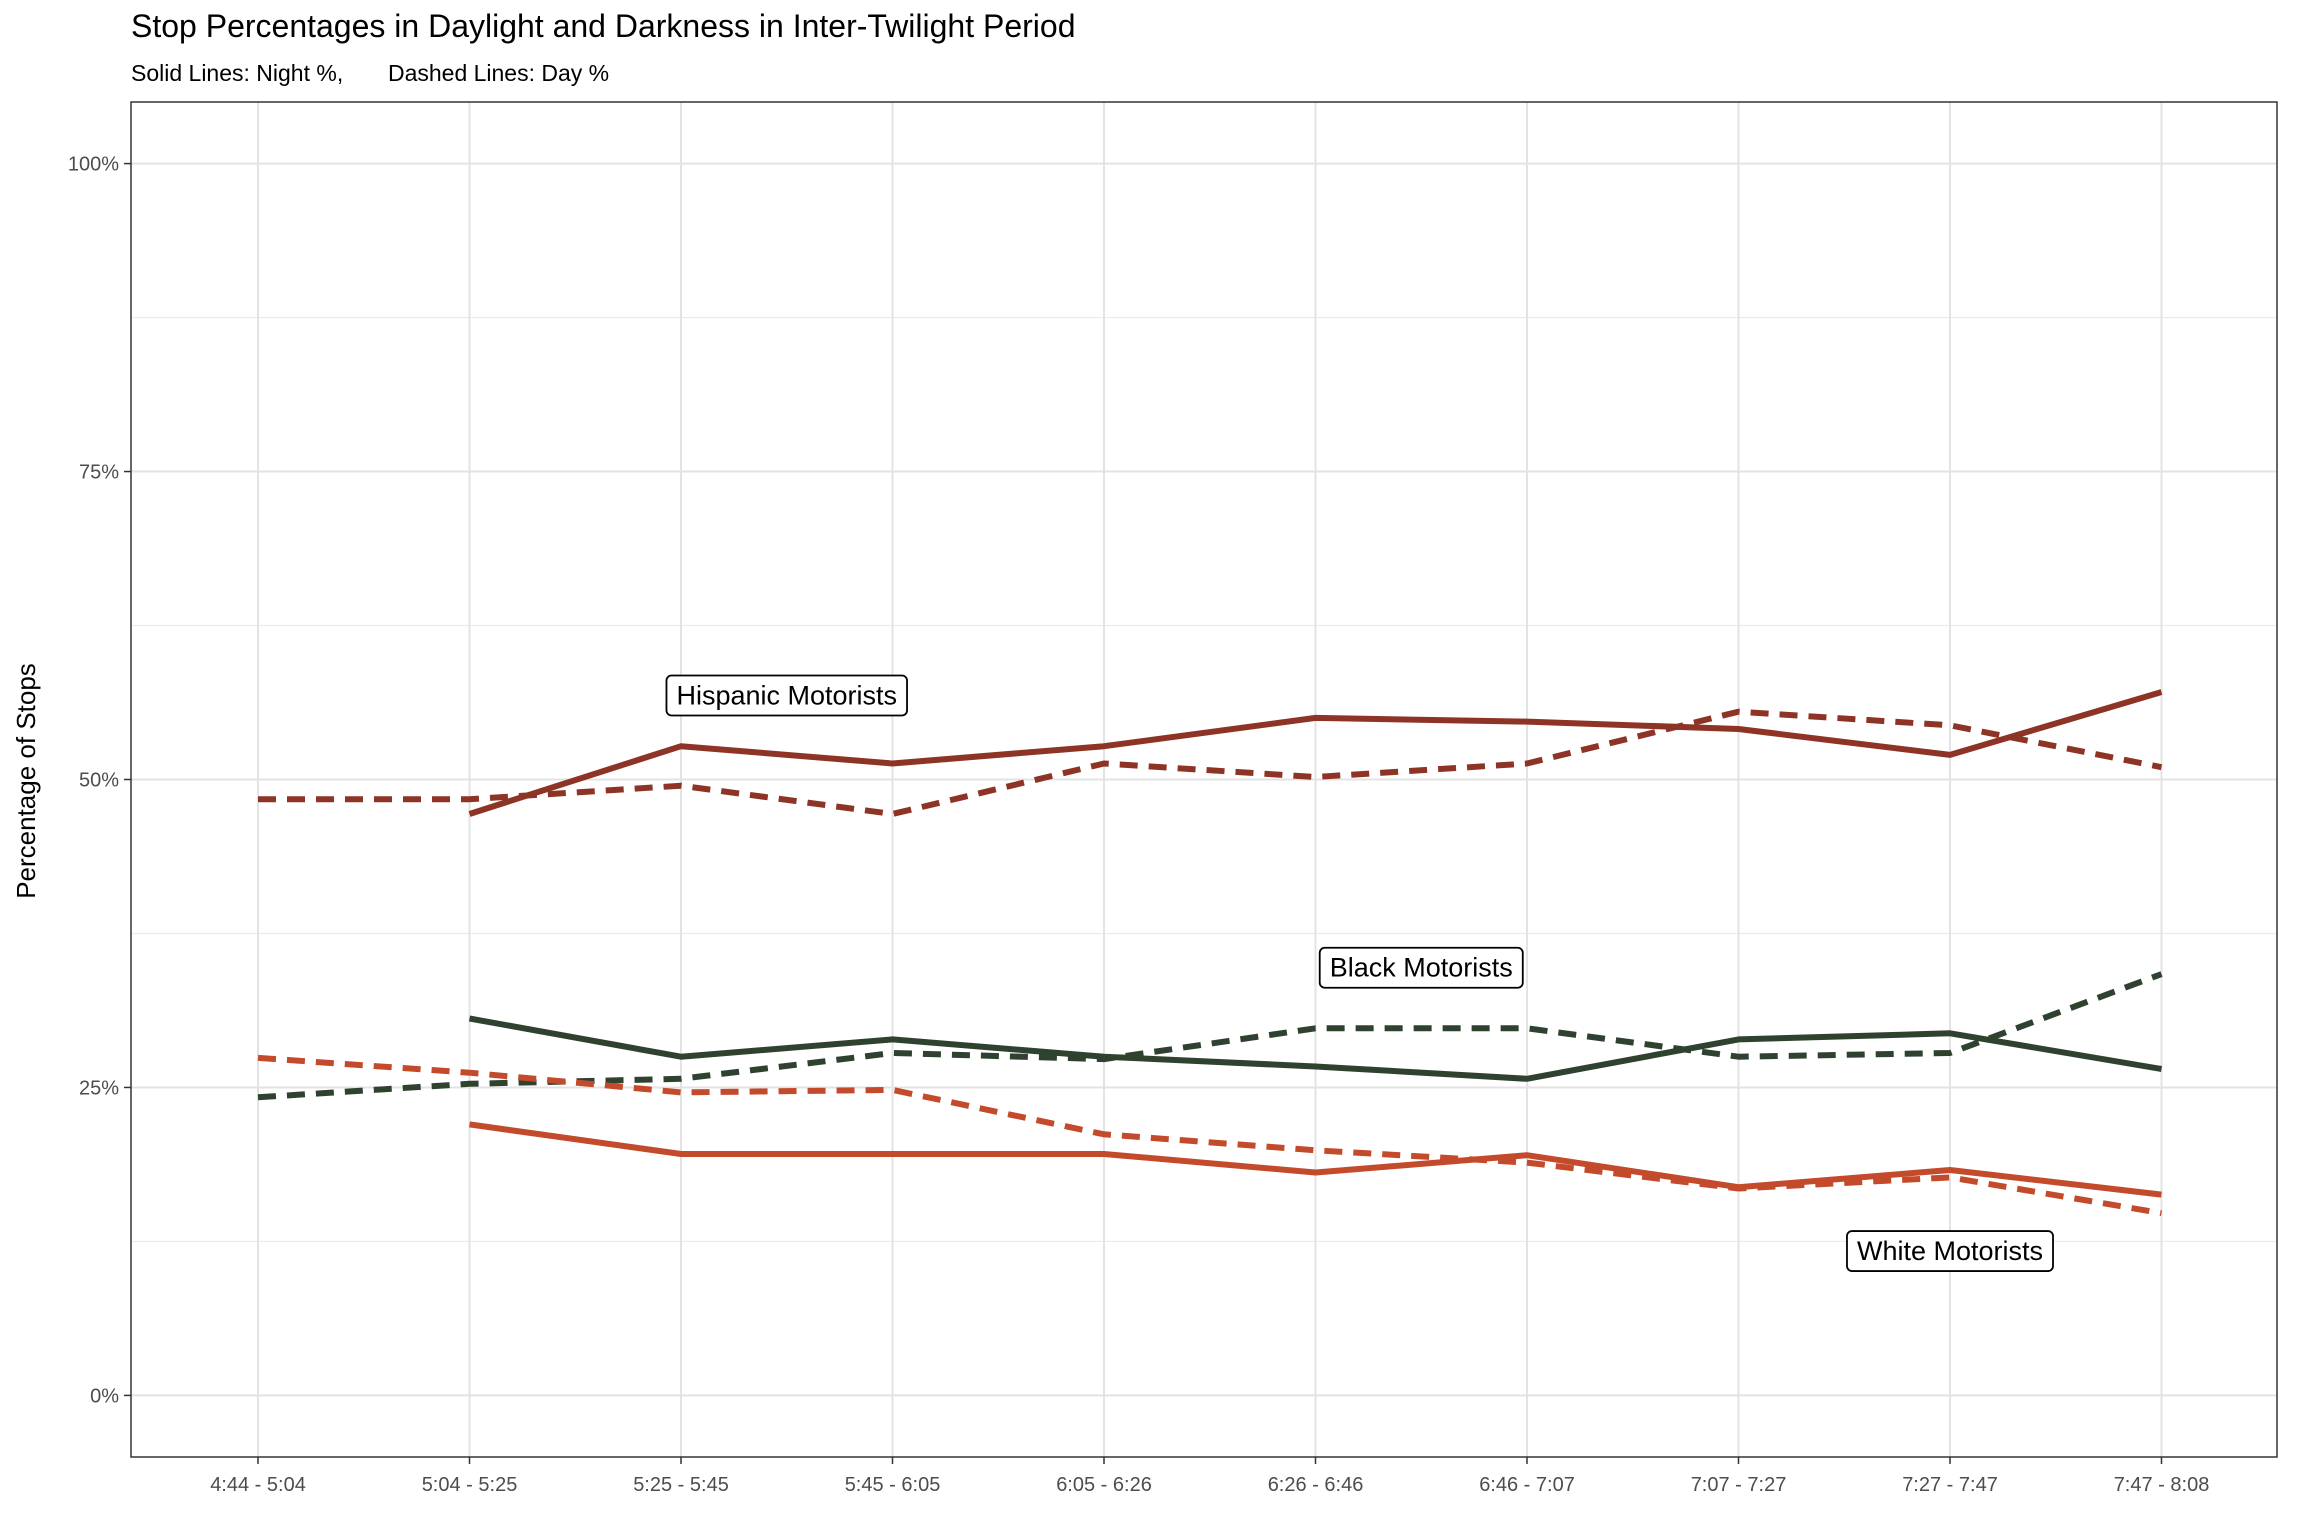 The height and width of the screenshot is (1536, 2304). Describe the element at coordinates (258, 1485) in the screenshot. I see `x-tick-label: 4:44 - 5:04` at that location.